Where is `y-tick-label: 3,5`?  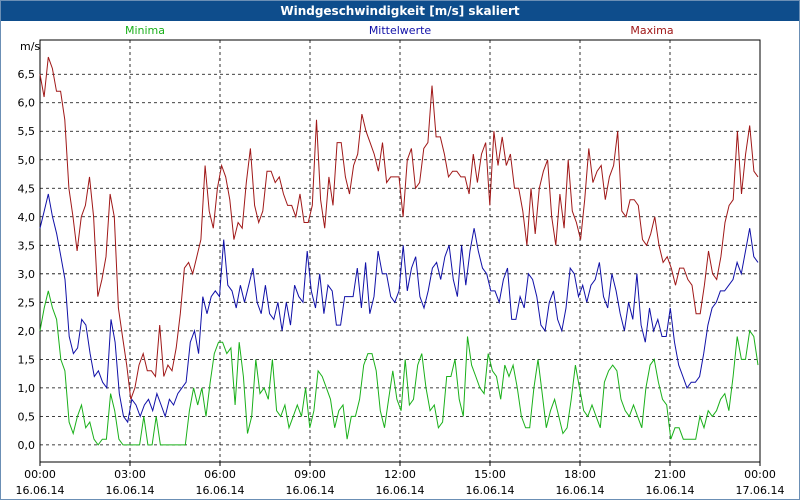 y-tick-label: 3,5 is located at coordinates (27, 245).